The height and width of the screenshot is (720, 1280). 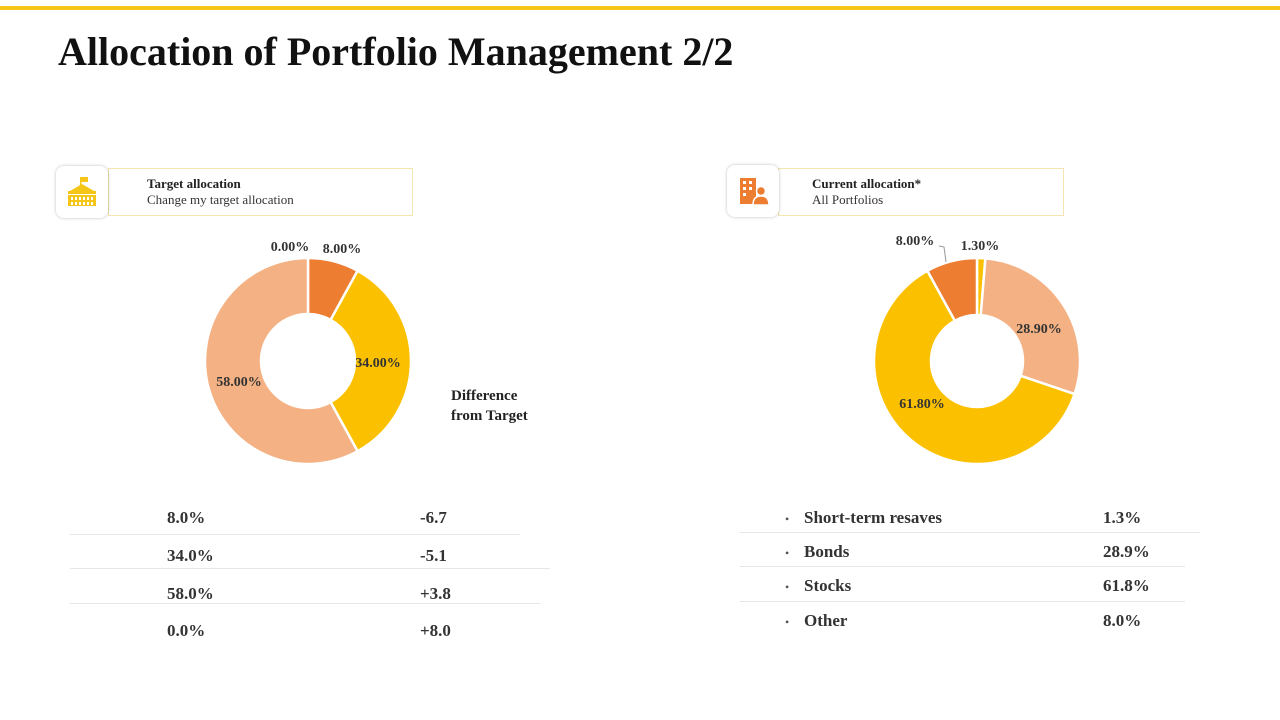 I want to click on donut-data-label: 28.90%, so click(x=1039, y=329).